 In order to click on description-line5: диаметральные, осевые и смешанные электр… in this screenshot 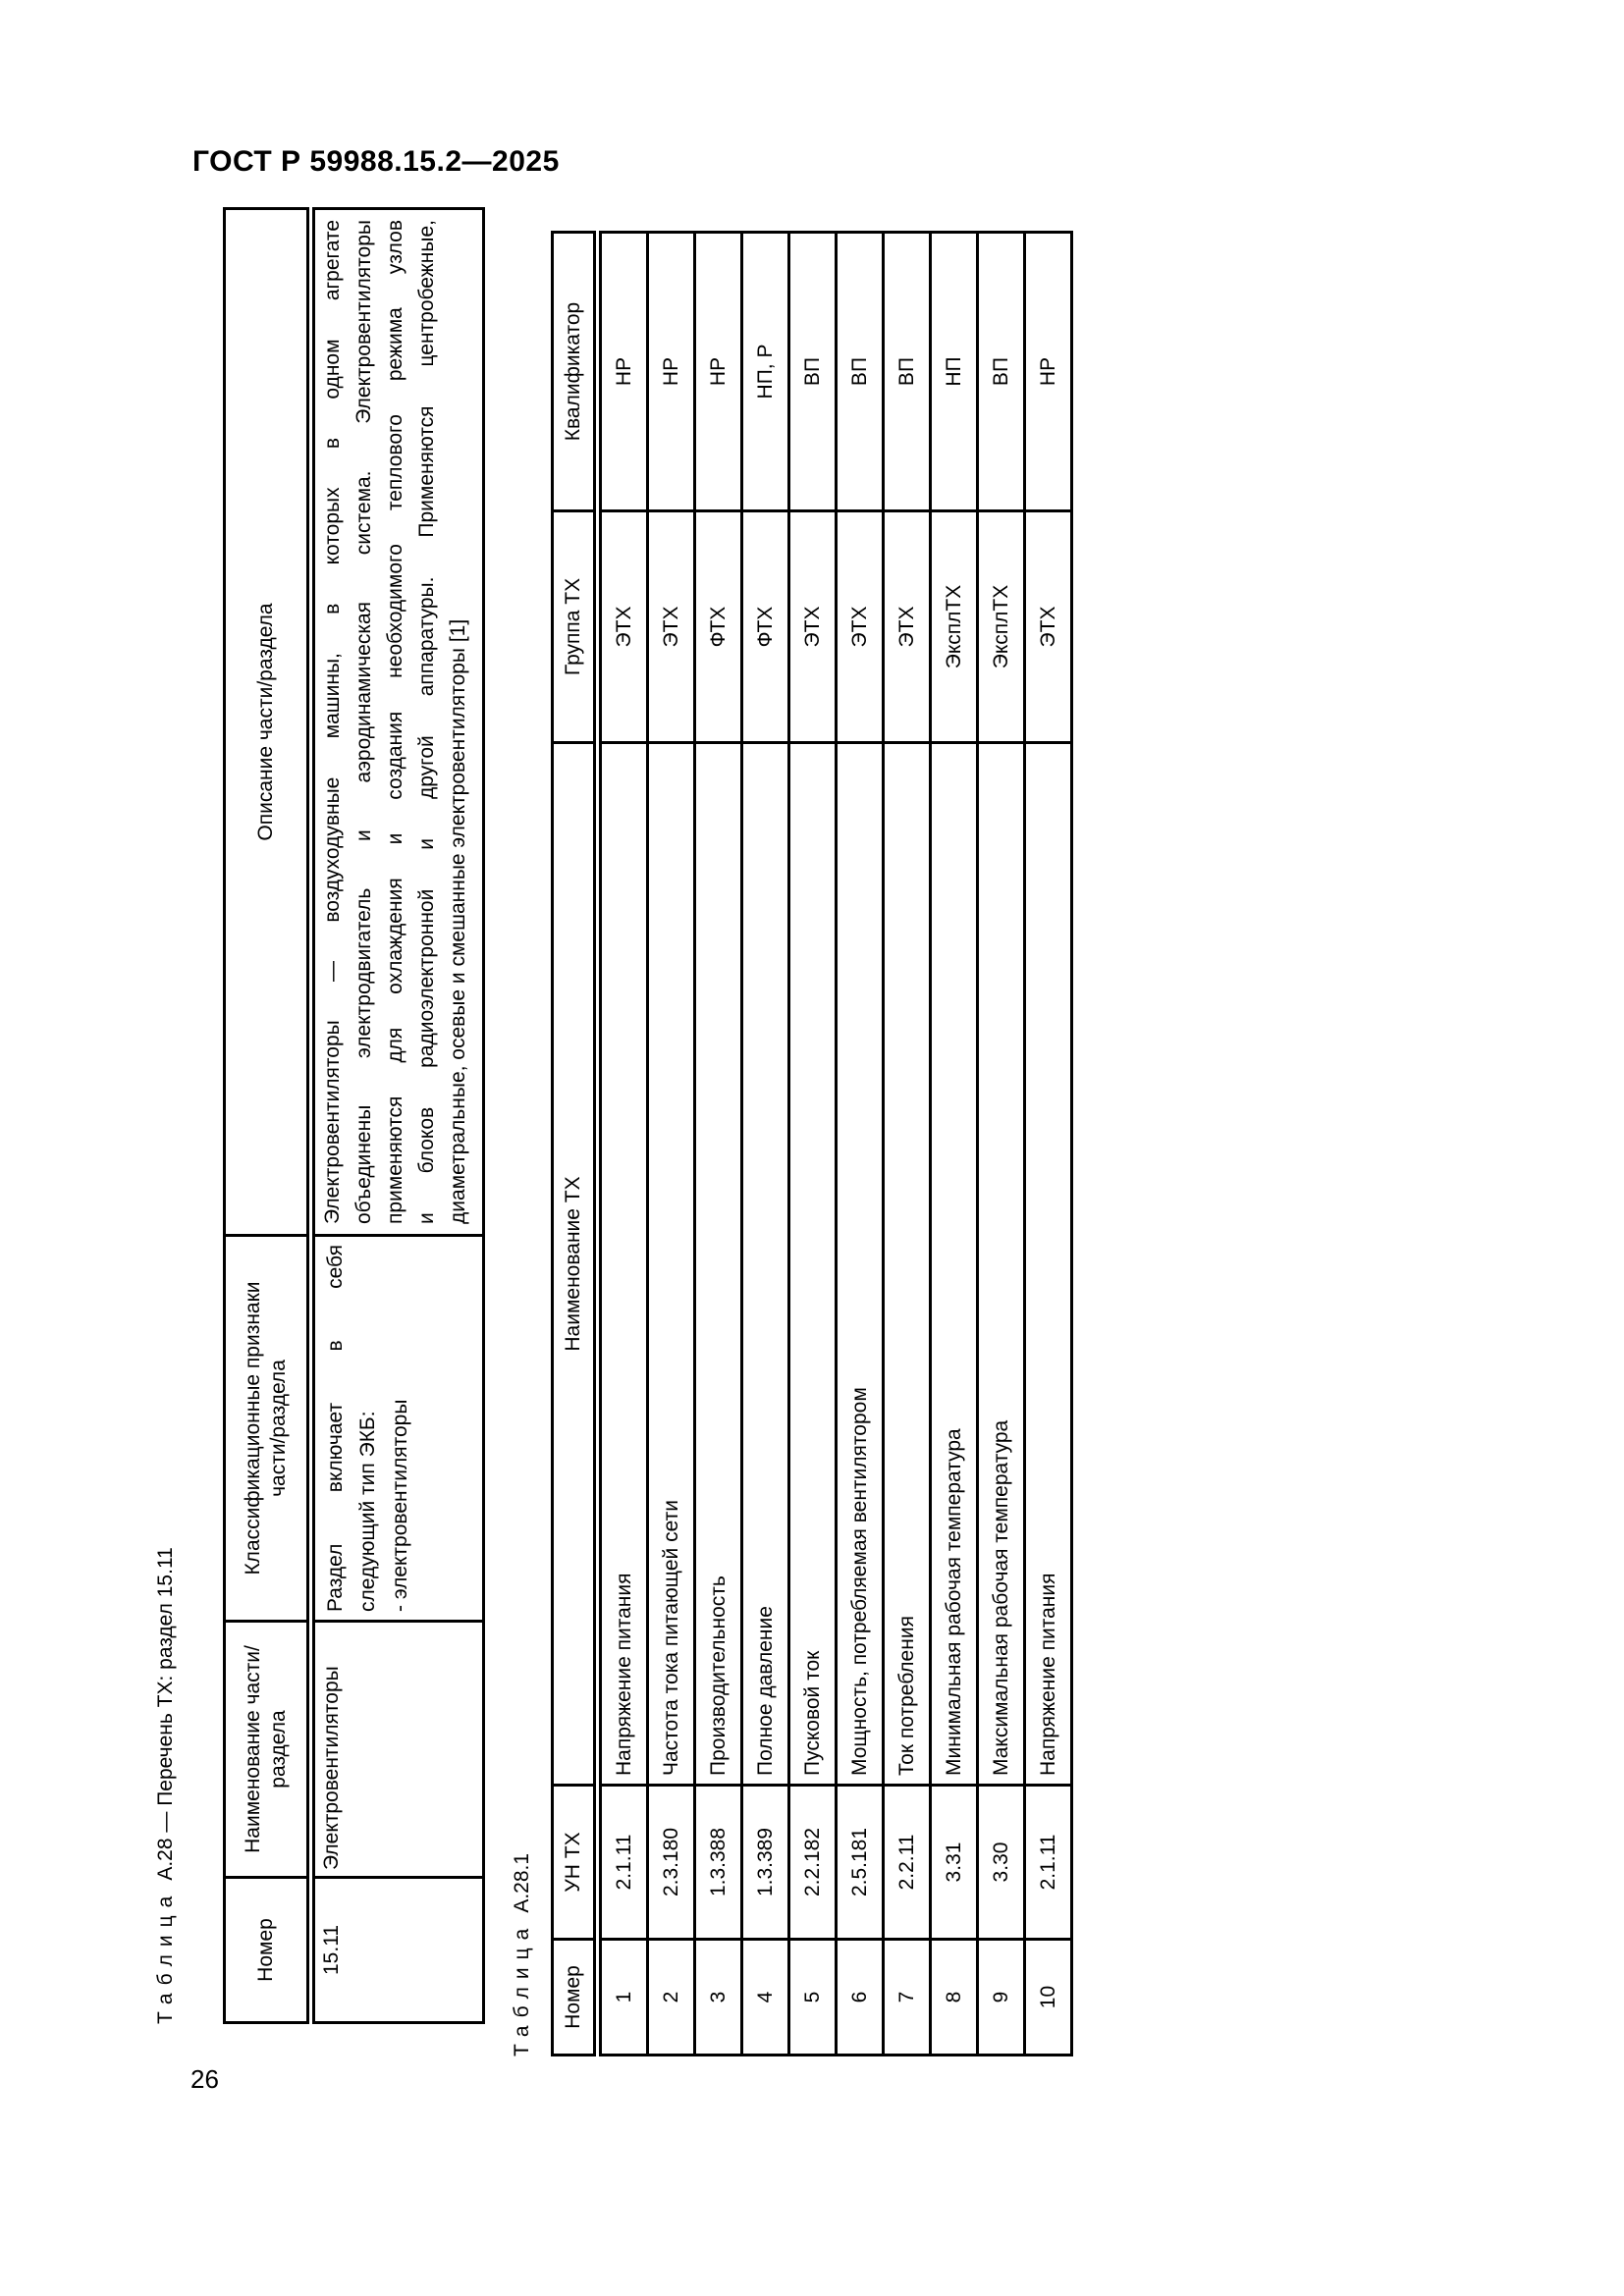, I will do `click(458, 921)`.